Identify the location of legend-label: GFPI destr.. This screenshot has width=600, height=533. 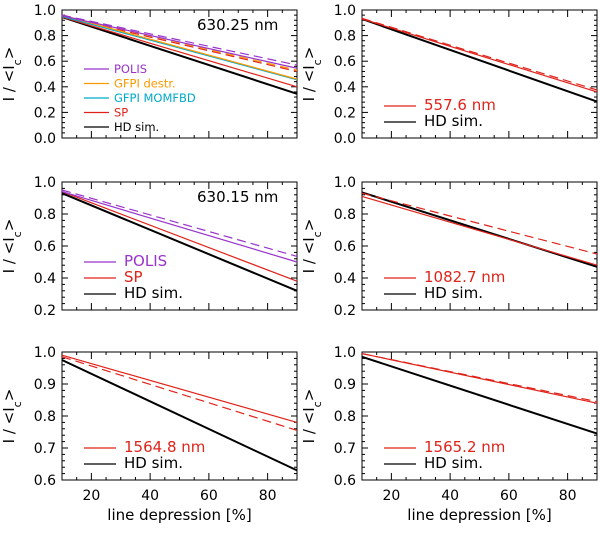
(145, 84).